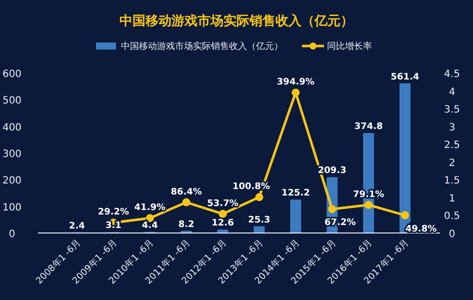  What do you see at coordinates (452, 110) in the screenshot?
I see `y2-tick-label: 3.5` at bounding box center [452, 110].